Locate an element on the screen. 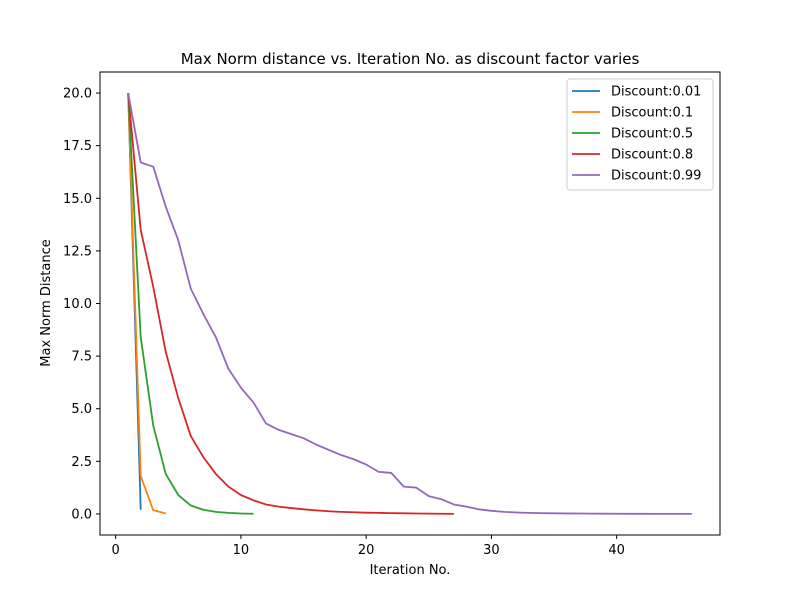 Image resolution: width=800 pixels, height=605 pixels. legend-box is located at coordinates (640, 134).